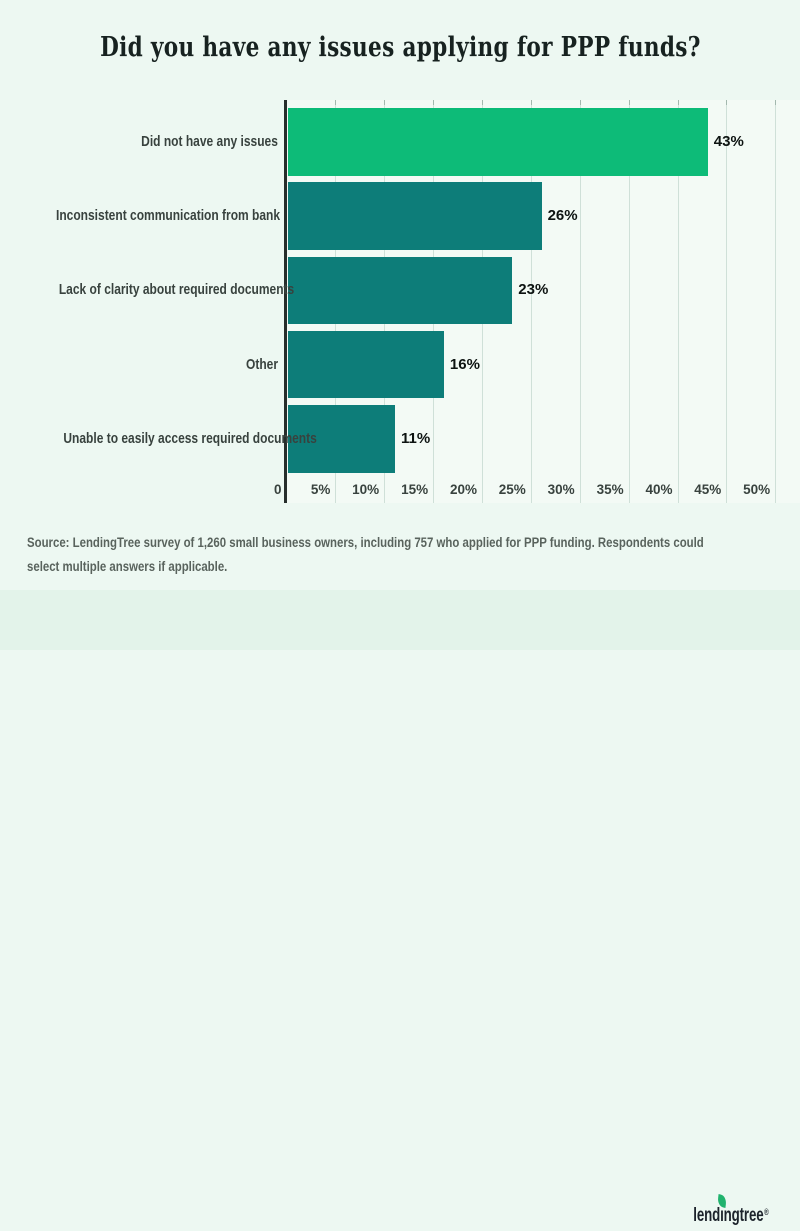 This screenshot has width=800, height=1231. What do you see at coordinates (176, 290) in the screenshot?
I see `category-label: Lack of clarity about required documents` at bounding box center [176, 290].